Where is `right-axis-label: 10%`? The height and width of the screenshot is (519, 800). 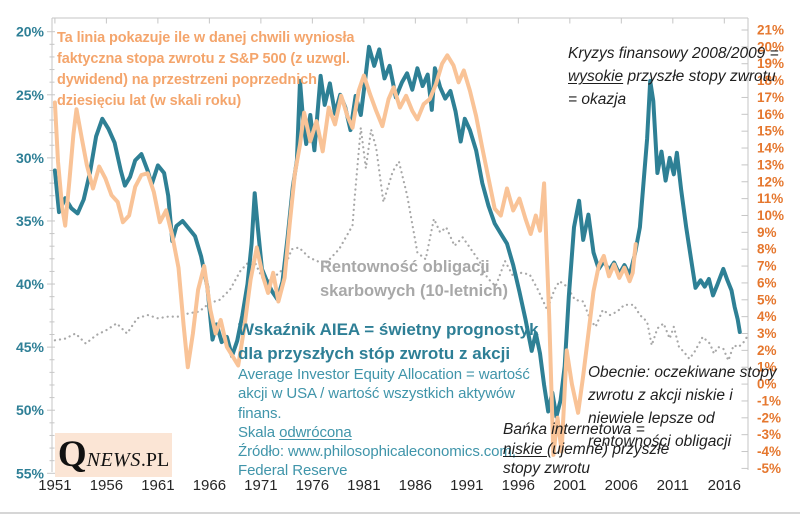 right-axis-label: 10% is located at coordinates (770, 215).